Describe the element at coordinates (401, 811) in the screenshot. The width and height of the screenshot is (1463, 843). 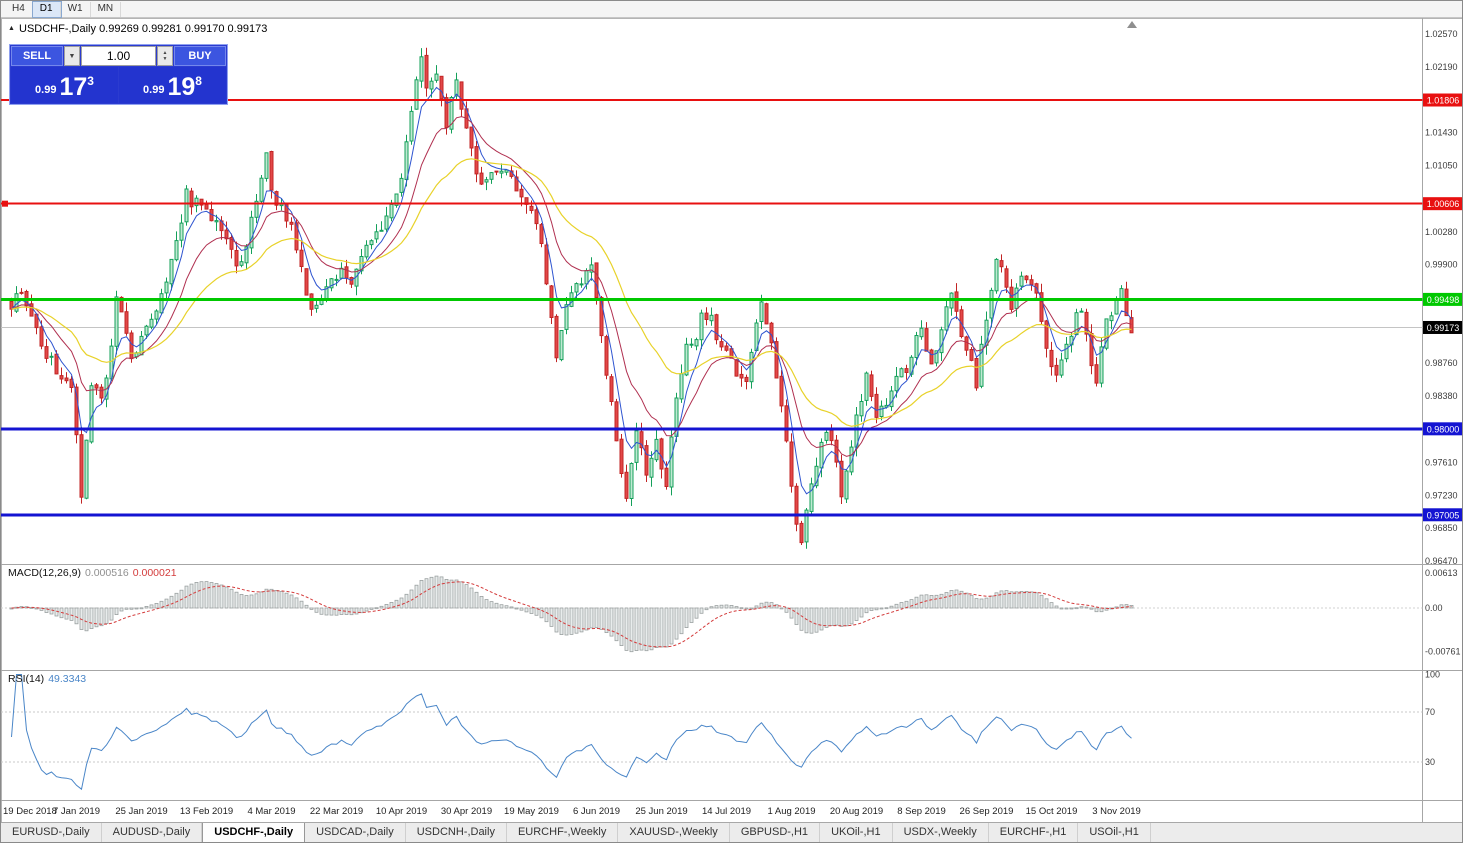
I see `date-axis-label: 10 Apr 2019` at that location.